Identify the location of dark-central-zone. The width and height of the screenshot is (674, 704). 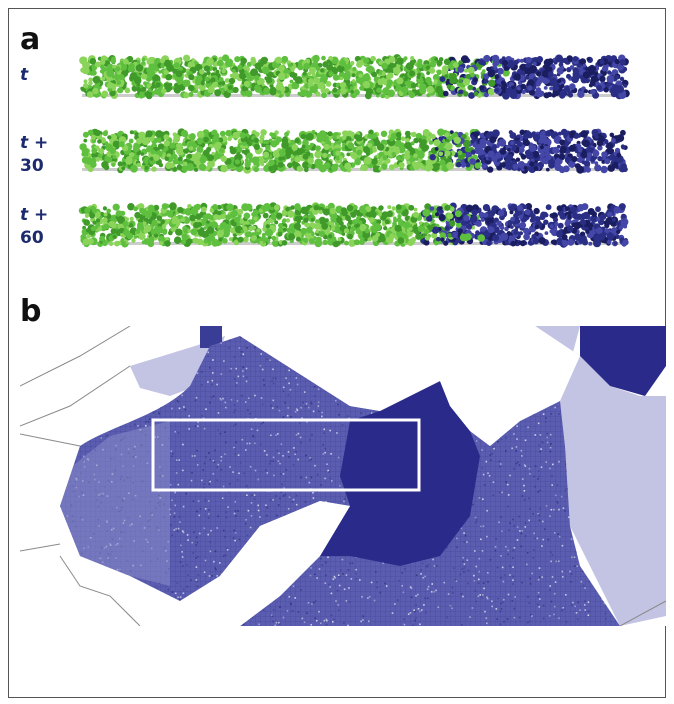
(400, 473).